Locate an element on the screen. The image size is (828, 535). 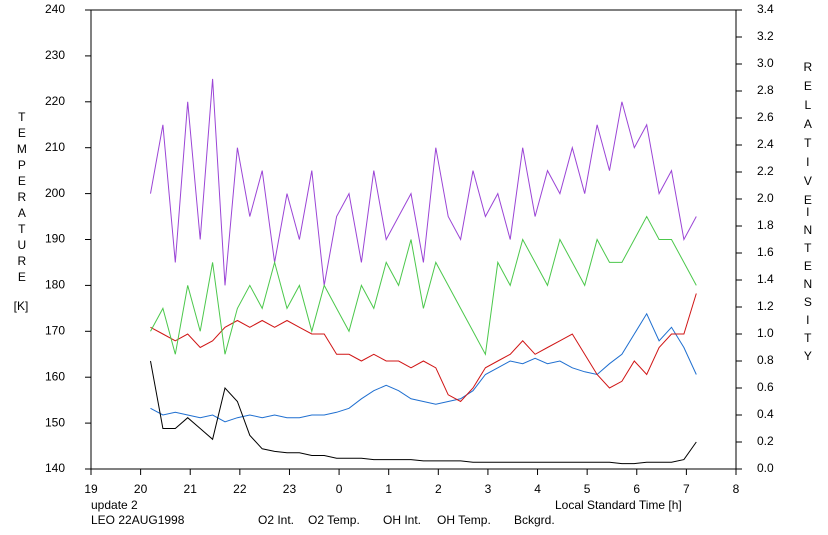
y2-tick-label: 1.8 is located at coordinates (765, 225).